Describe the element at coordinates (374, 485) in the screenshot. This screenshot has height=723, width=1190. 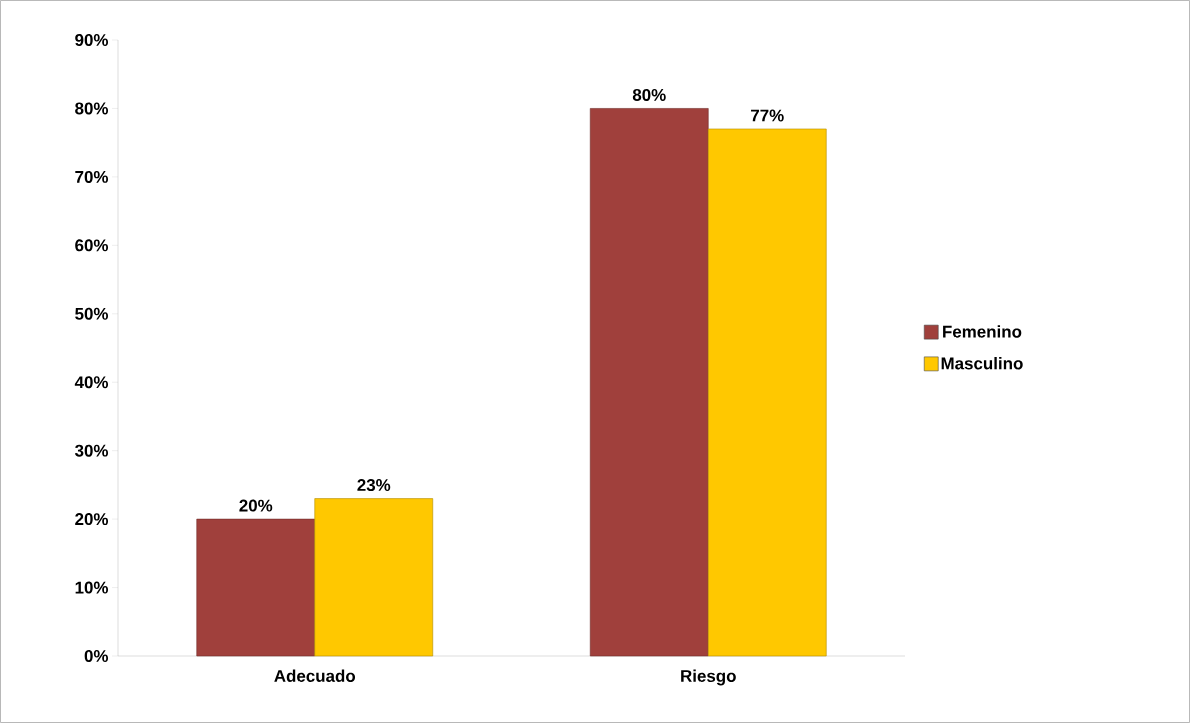
I see `data-label: 23%` at that location.